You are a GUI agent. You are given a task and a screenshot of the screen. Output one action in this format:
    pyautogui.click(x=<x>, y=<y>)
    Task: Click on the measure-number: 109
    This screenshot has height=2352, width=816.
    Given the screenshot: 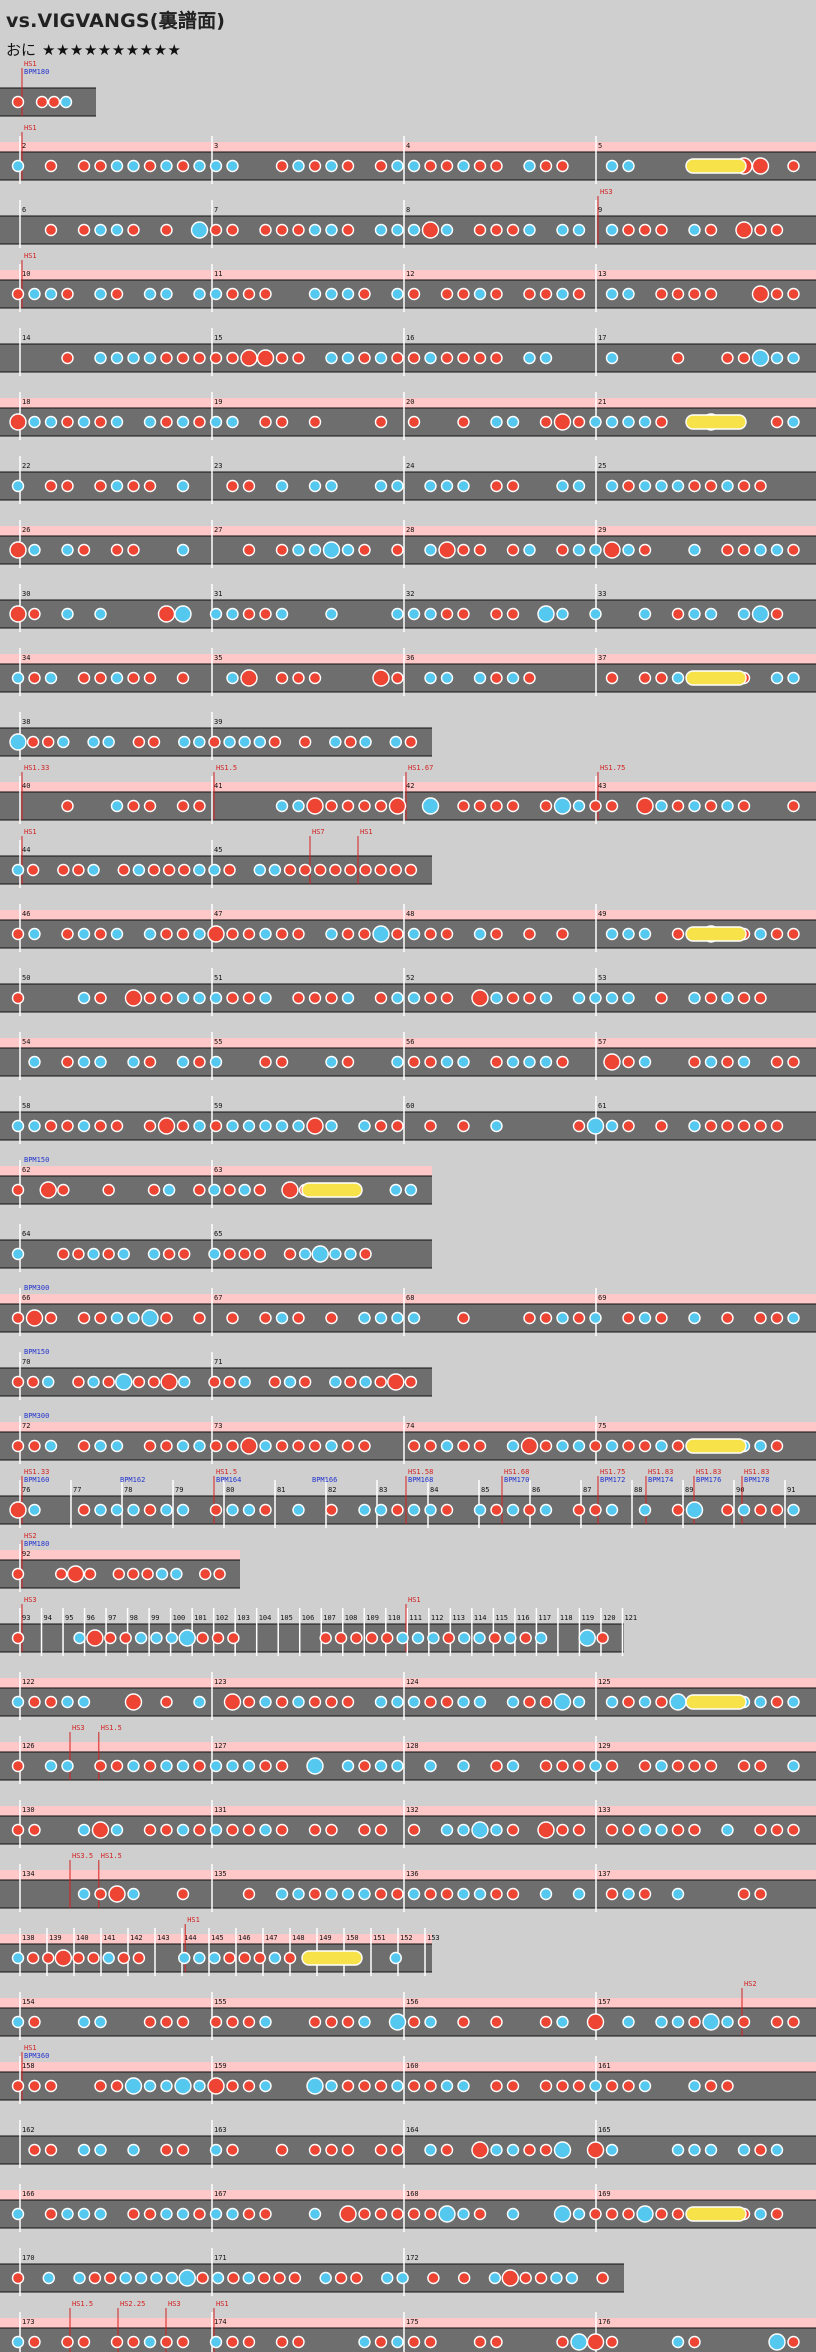 What is the action you would take?
    pyautogui.click(x=372, y=1618)
    